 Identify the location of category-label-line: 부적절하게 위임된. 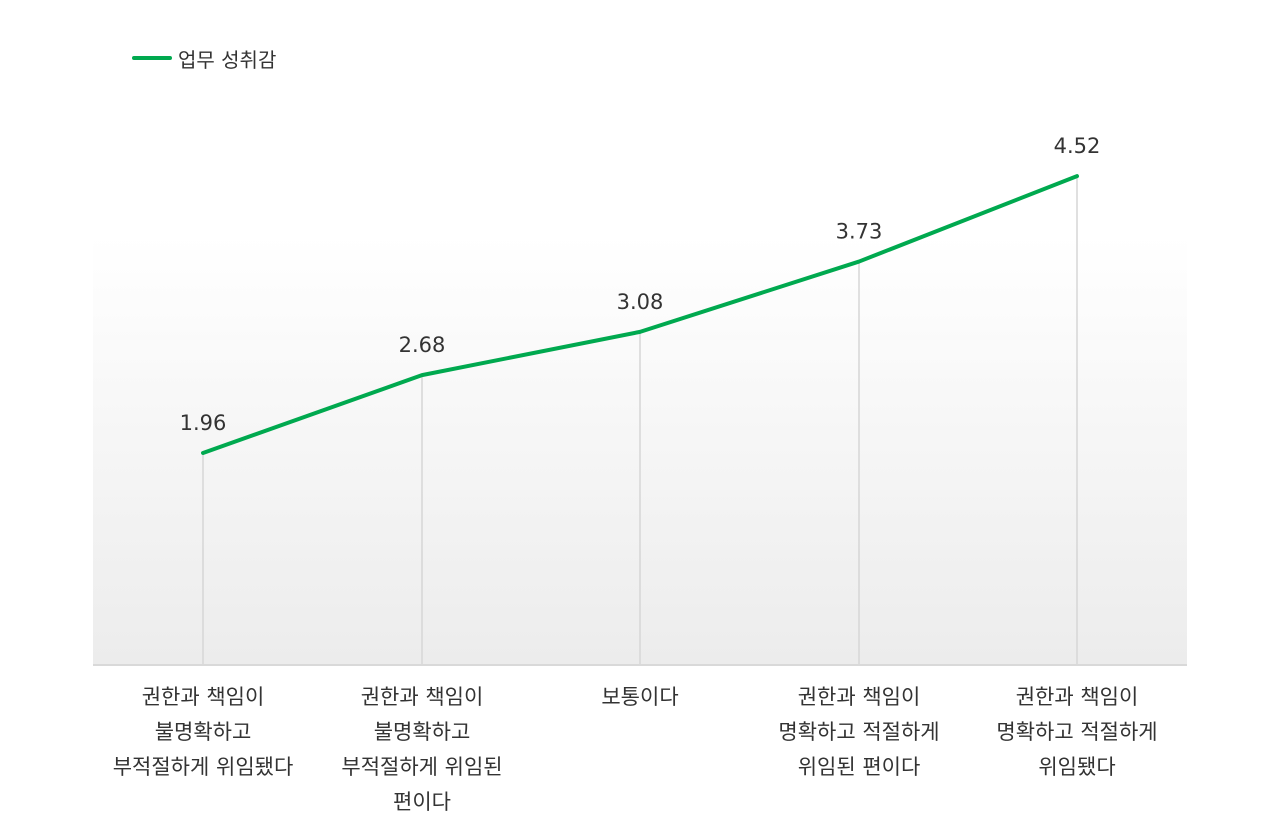
(422, 767).